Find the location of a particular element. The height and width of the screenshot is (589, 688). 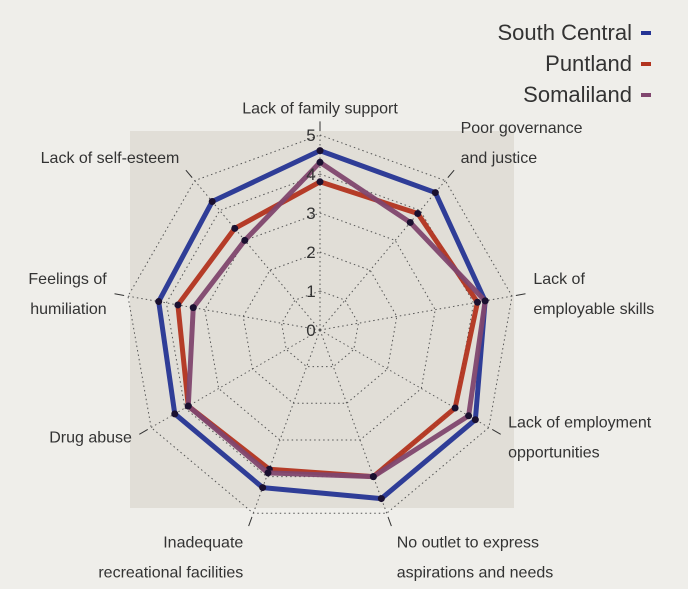

category-label: Lack of employment opportunities is located at coordinates (580, 437).